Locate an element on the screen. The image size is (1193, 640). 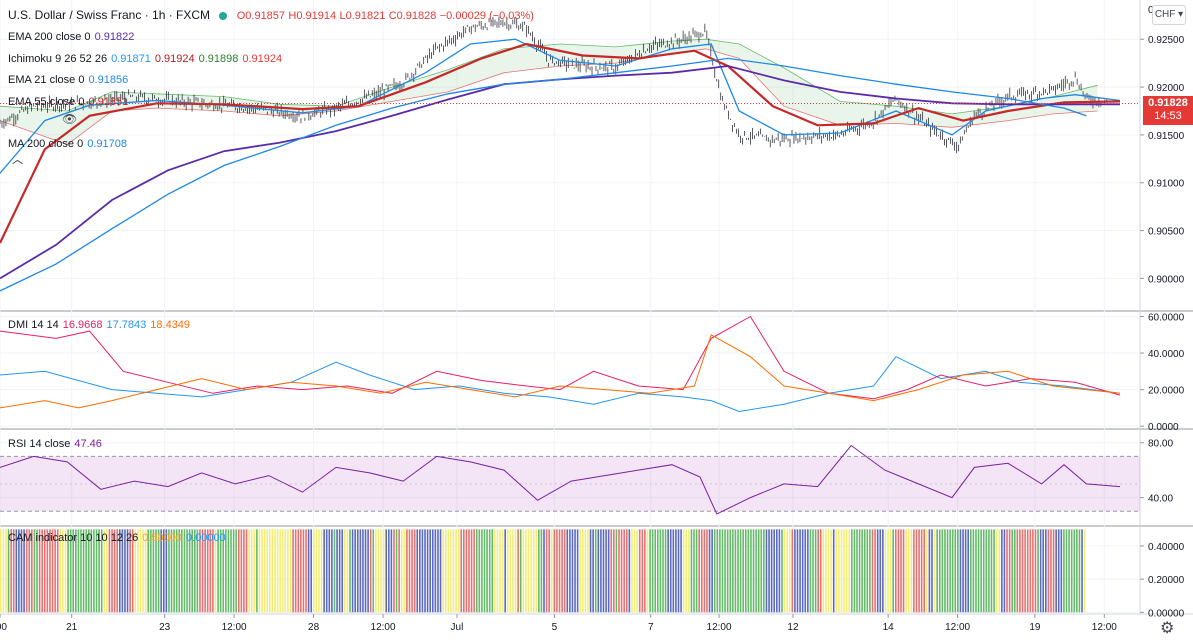
ohlc-change: −0.00029 (−0.03%) is located at coordinates (486, 16).